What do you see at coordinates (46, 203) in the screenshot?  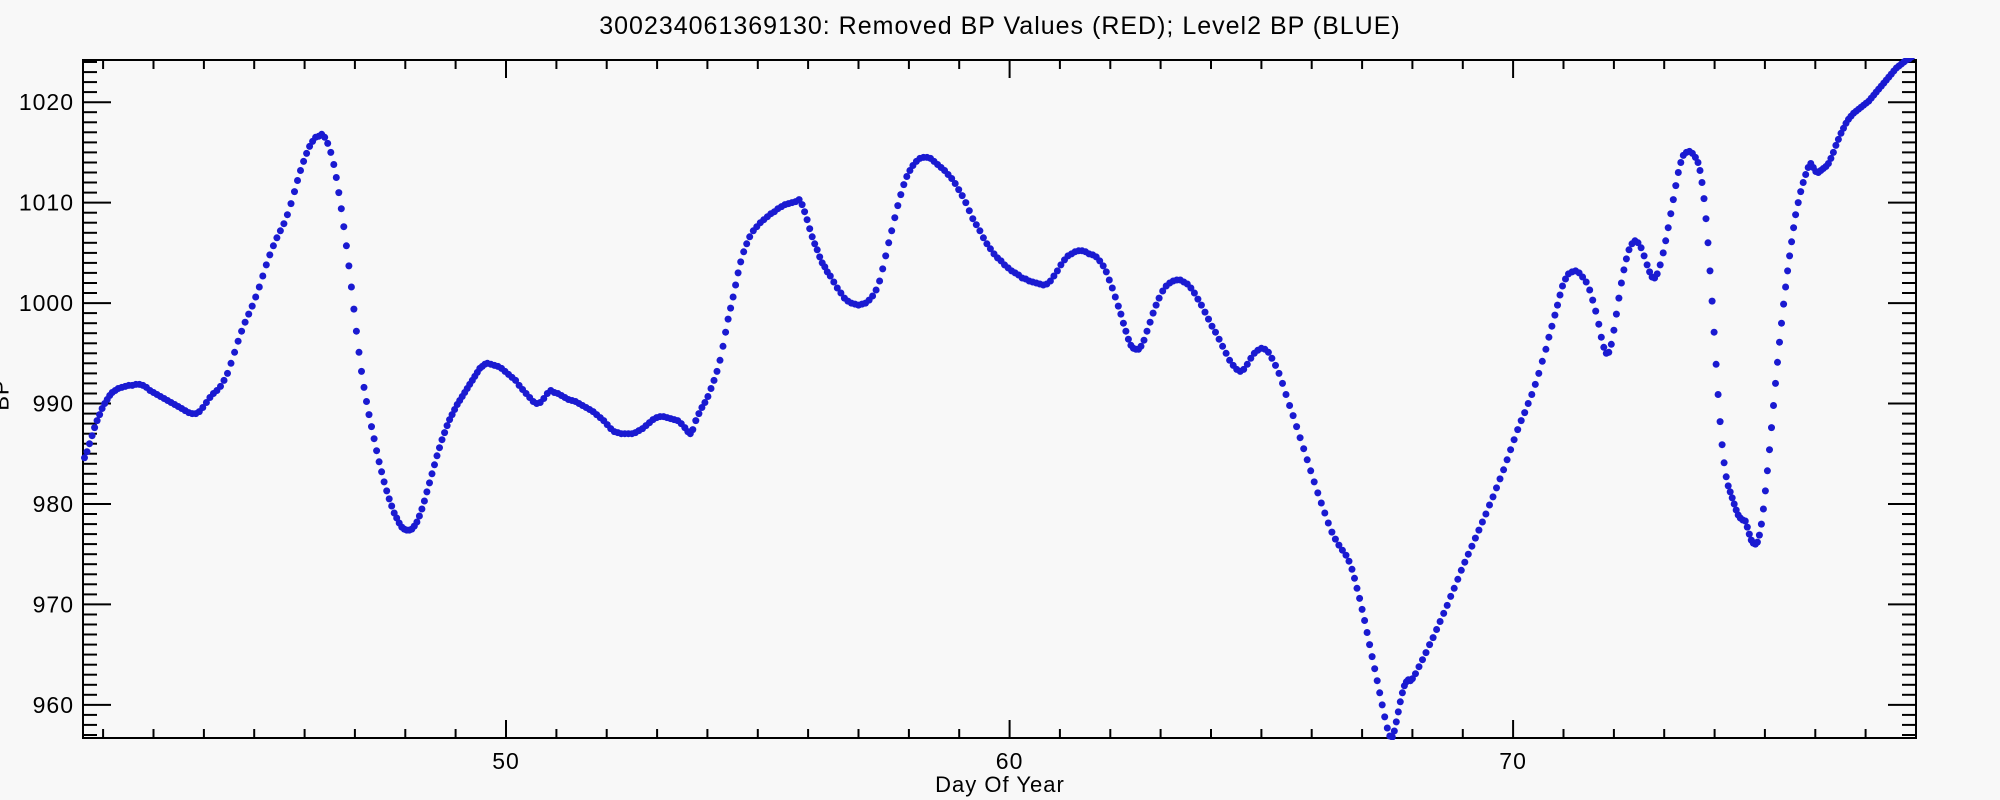 I see `y-tick-label: 1010` at bounding box center [46, 203].